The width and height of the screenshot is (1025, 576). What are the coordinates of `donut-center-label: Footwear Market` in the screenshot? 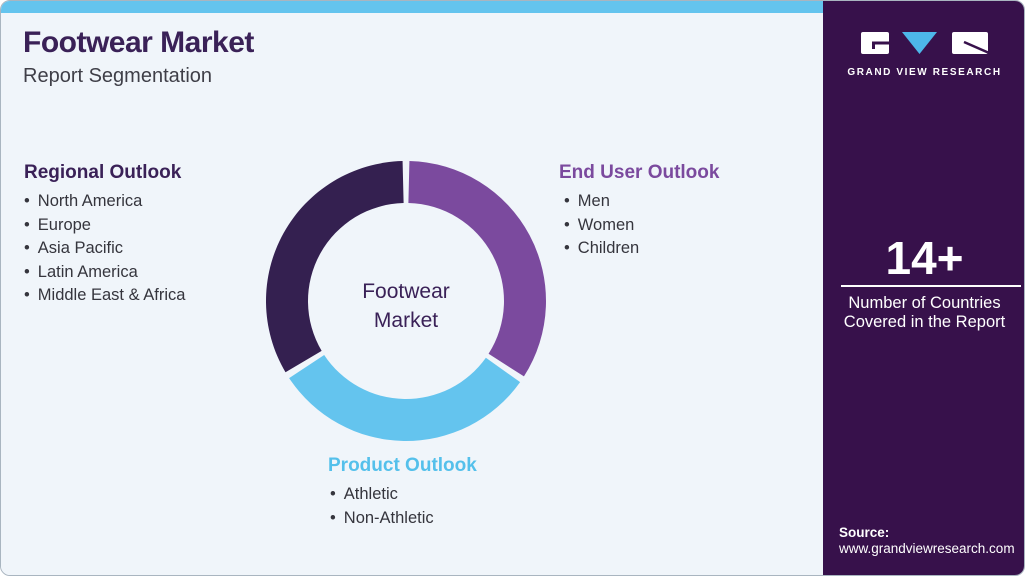 It's located at (406, 306).